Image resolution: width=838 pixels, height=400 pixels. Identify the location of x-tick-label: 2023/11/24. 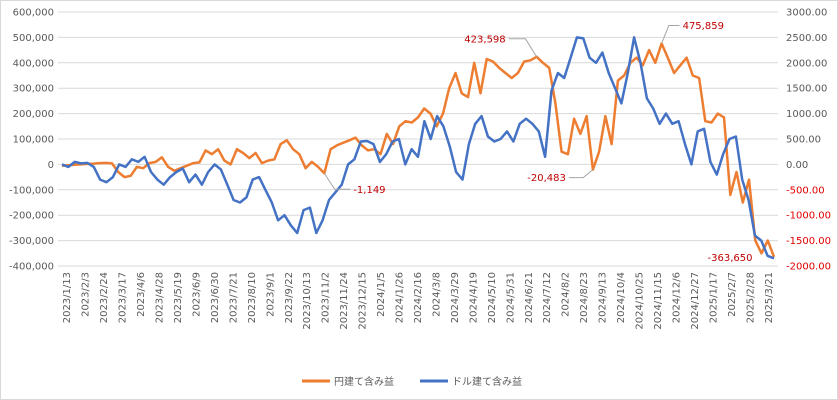
(344, 301).